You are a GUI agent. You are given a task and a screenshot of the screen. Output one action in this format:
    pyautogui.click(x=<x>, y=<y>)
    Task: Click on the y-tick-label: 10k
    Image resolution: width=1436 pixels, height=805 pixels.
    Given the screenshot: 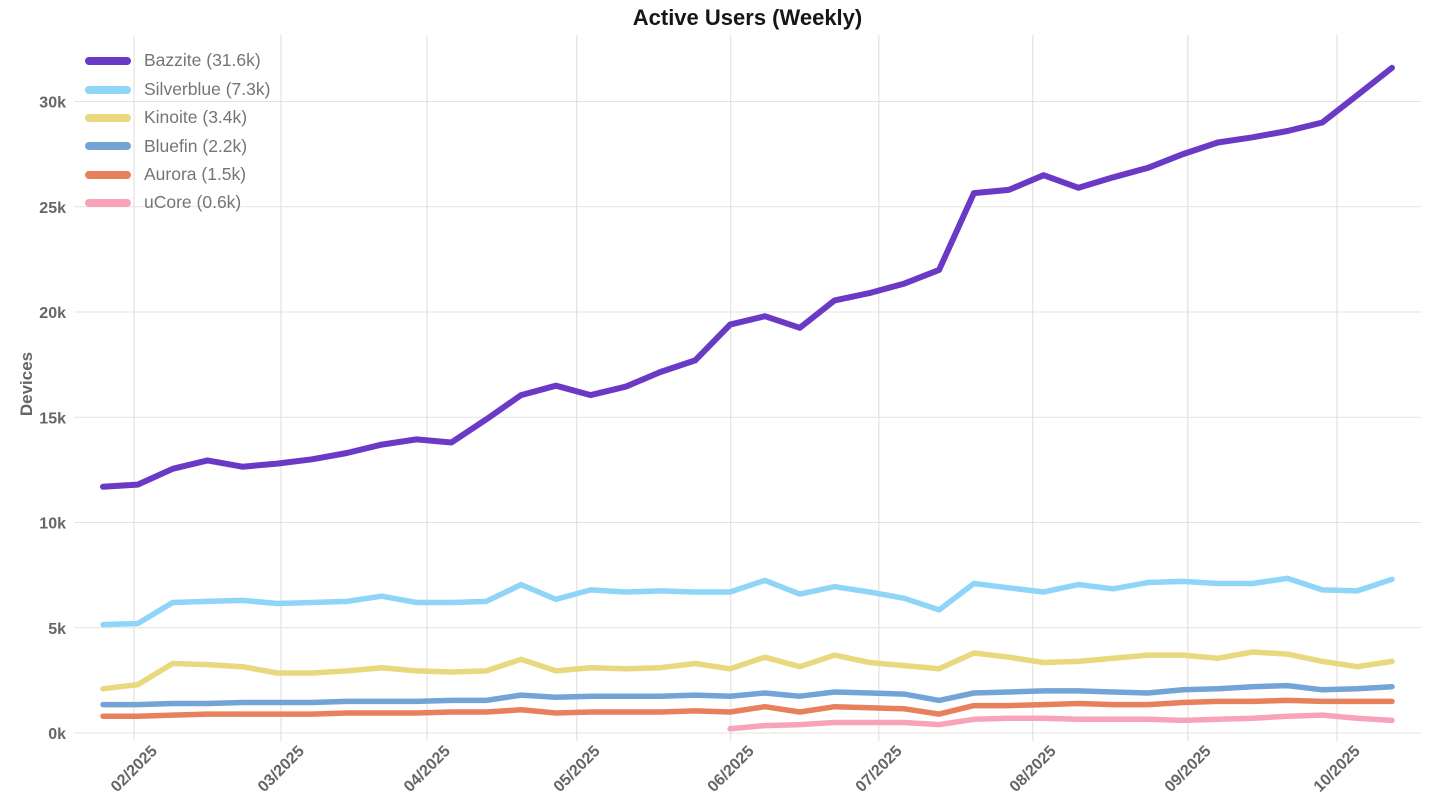 What is the action you would take?
    pyautogui.click(x=52, y=524)
    